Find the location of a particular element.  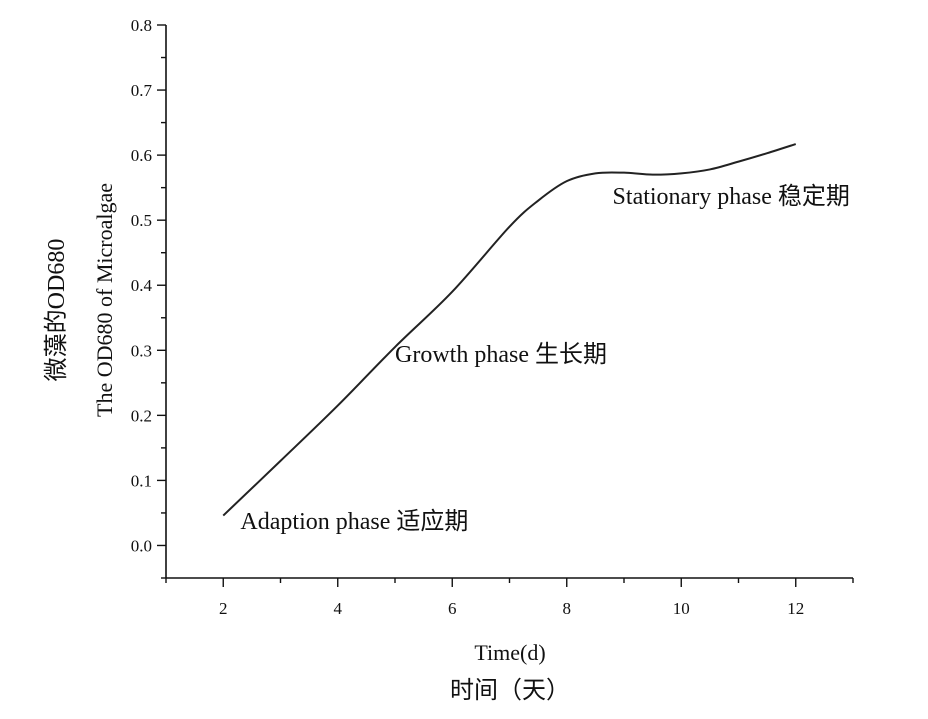

x-axis-title: Time(d) is located at coordinates (509, 652).